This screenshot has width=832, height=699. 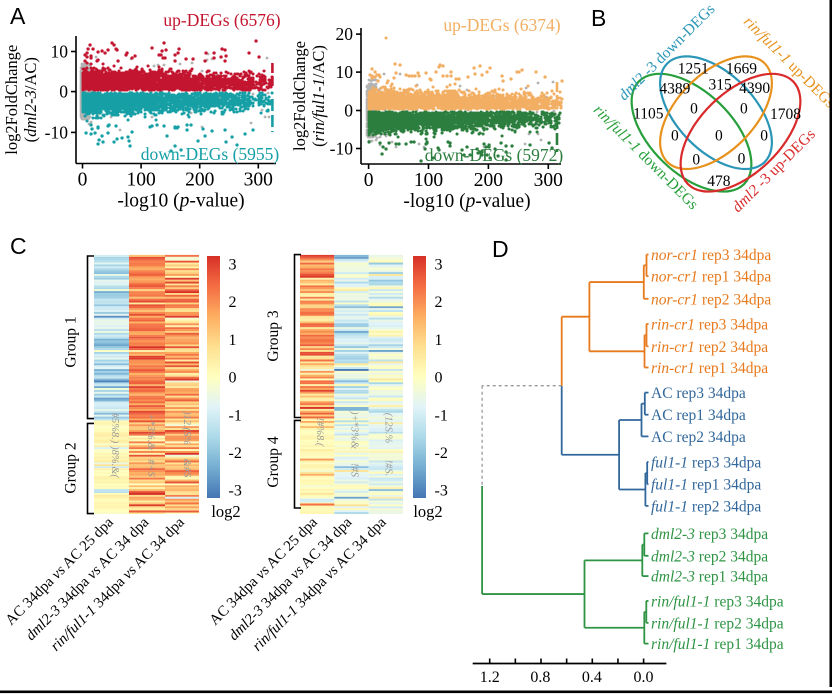 I want to click on svg-text: rin/ful1-1 rep1 34dpa, so click(x=717, y=644).